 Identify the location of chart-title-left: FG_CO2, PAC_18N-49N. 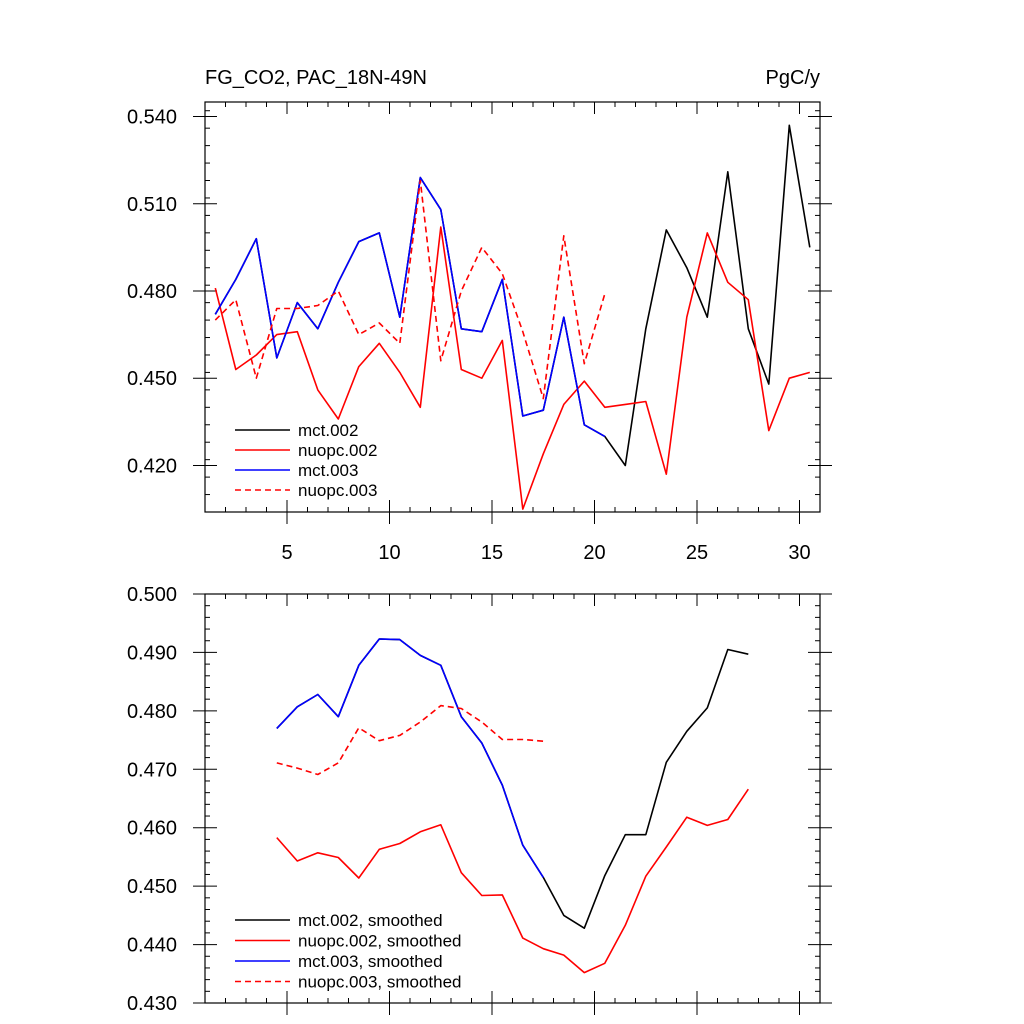
(316, 78).